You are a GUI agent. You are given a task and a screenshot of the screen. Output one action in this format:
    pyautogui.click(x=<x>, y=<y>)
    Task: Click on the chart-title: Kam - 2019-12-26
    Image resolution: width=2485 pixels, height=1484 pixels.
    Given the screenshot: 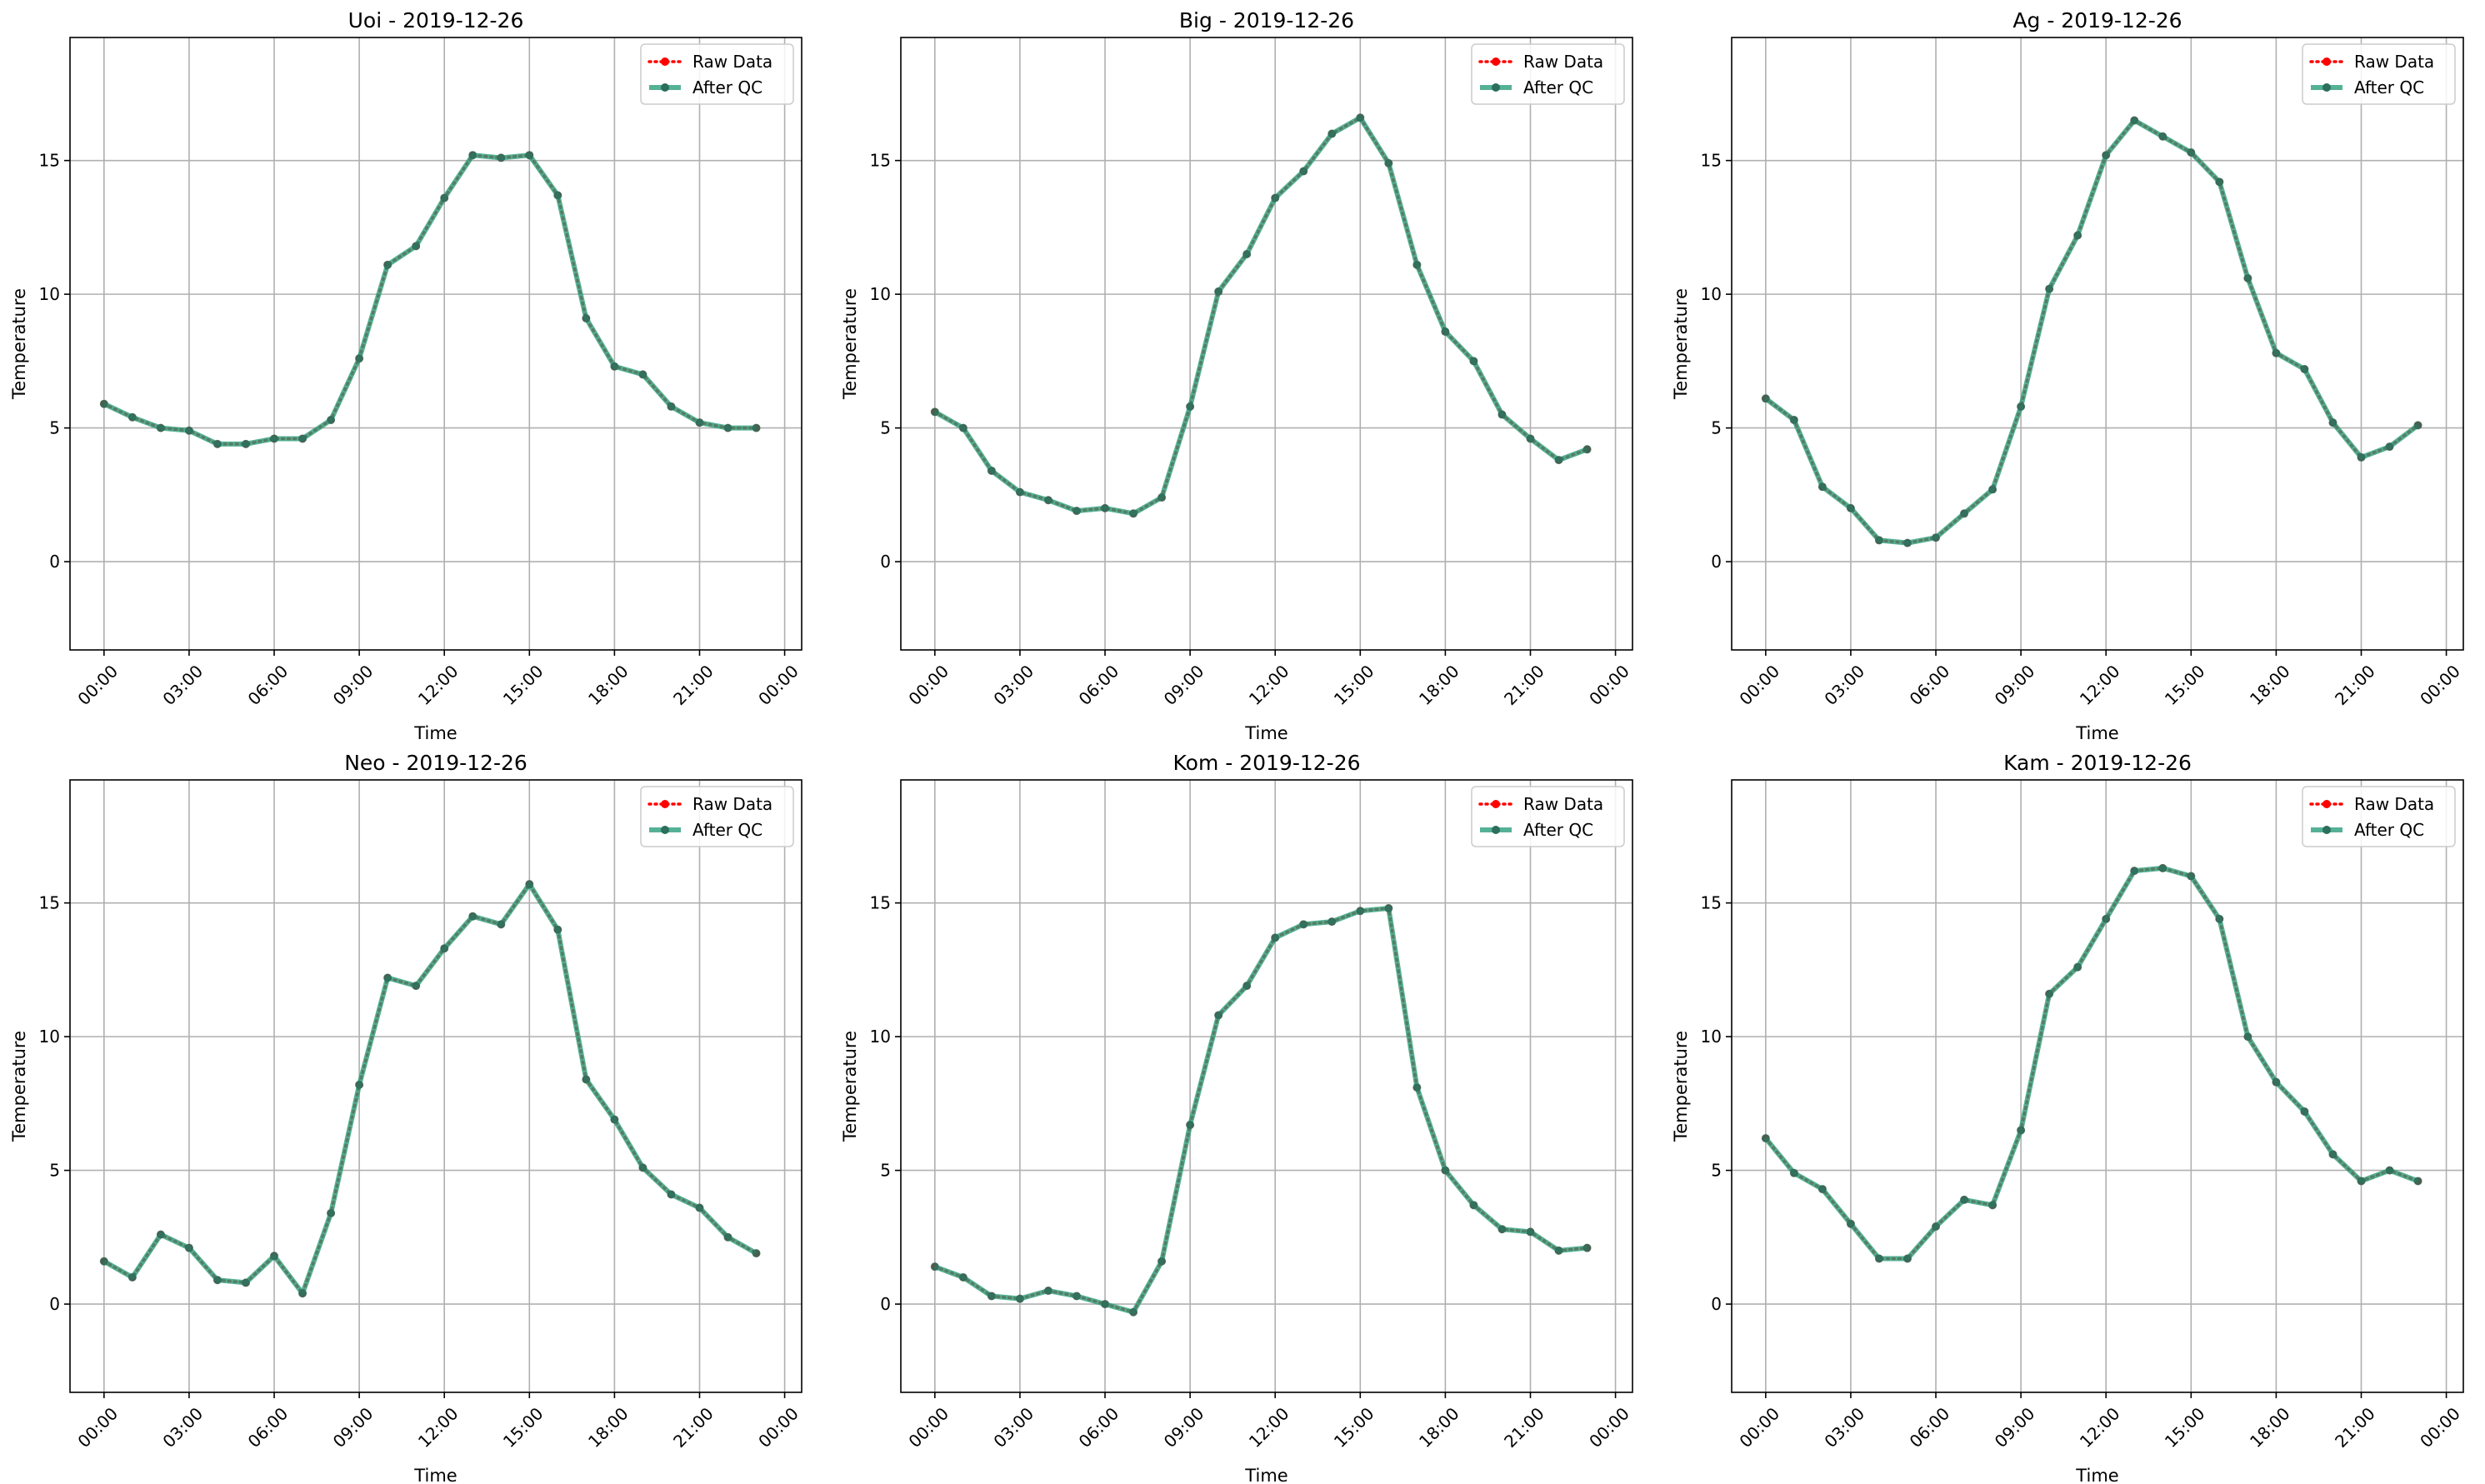 What is the action you would take?
    pyautogui.click(x=2097, y=763)
    